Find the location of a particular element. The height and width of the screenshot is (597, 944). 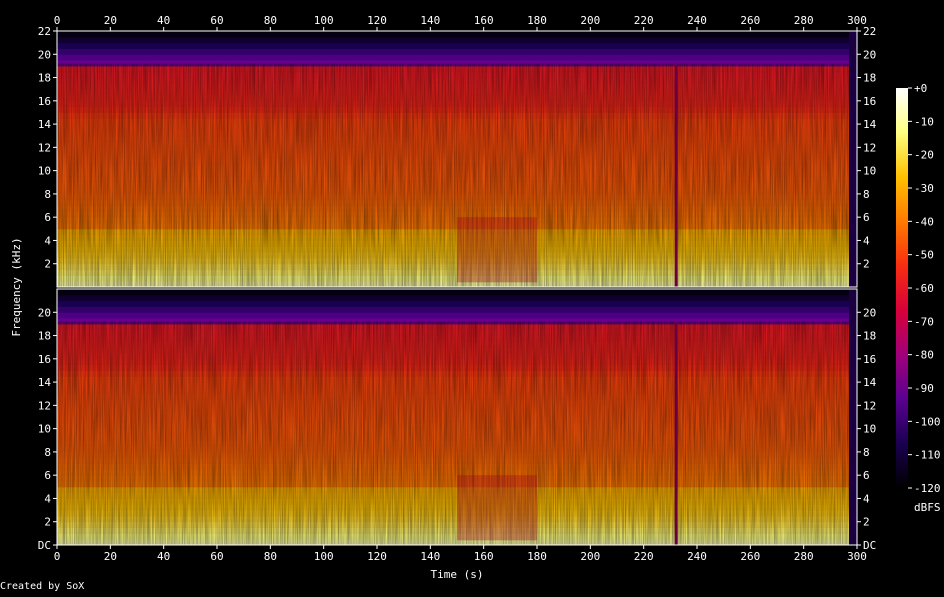

colorbar-tick-label: -30 is located at coordinates (924, 188).